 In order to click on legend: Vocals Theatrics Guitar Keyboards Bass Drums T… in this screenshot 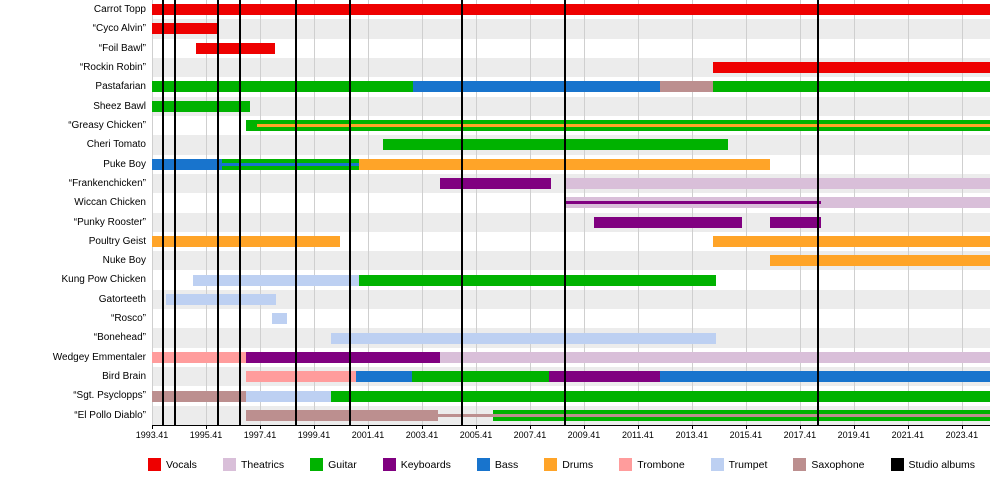, I will do `click(561, 464)`.